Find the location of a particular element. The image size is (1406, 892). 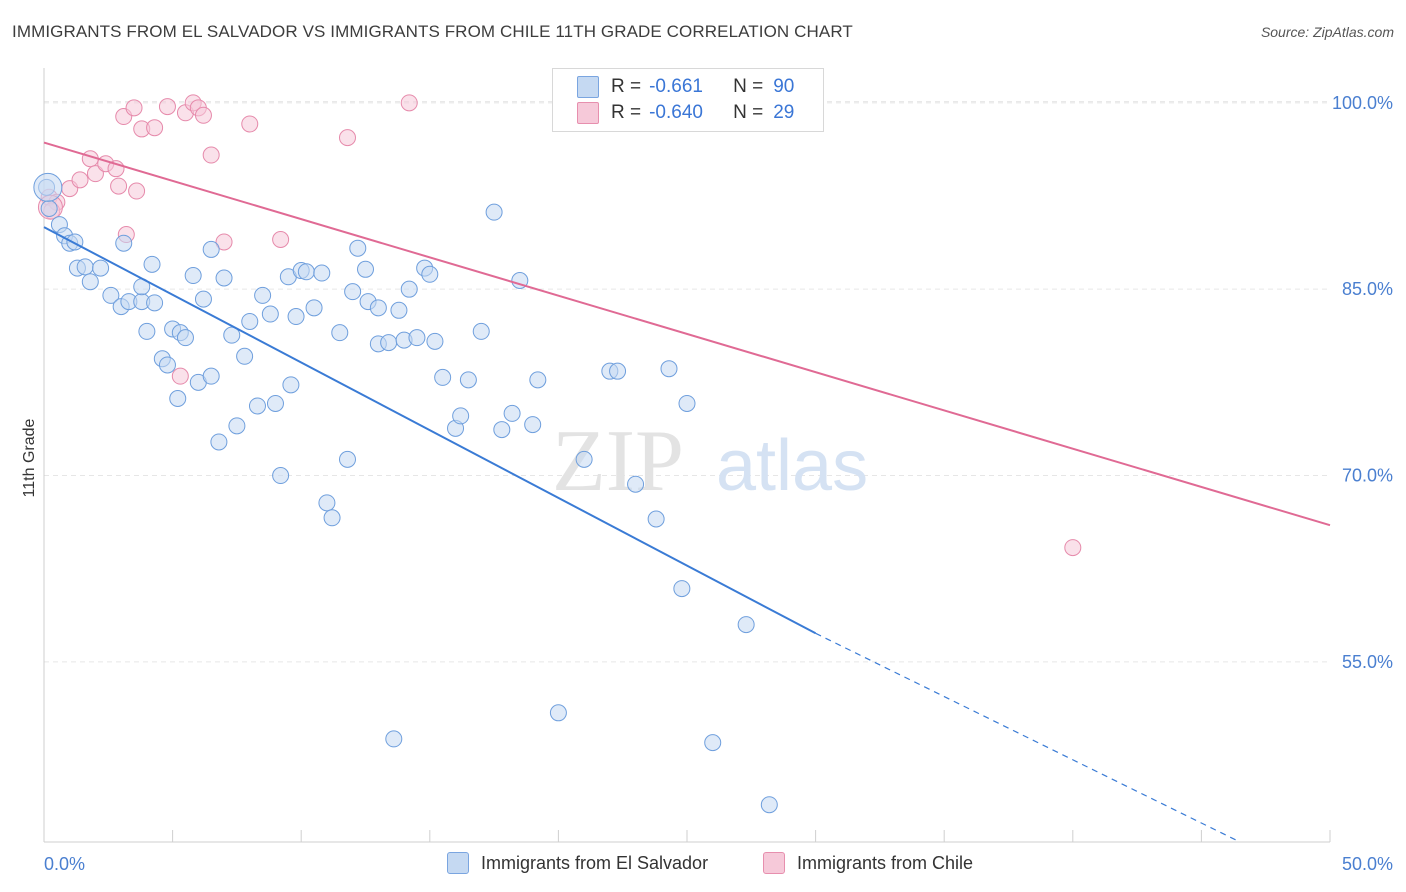

y-tick-label: 85.0% is located at coordinates (1367, 289).